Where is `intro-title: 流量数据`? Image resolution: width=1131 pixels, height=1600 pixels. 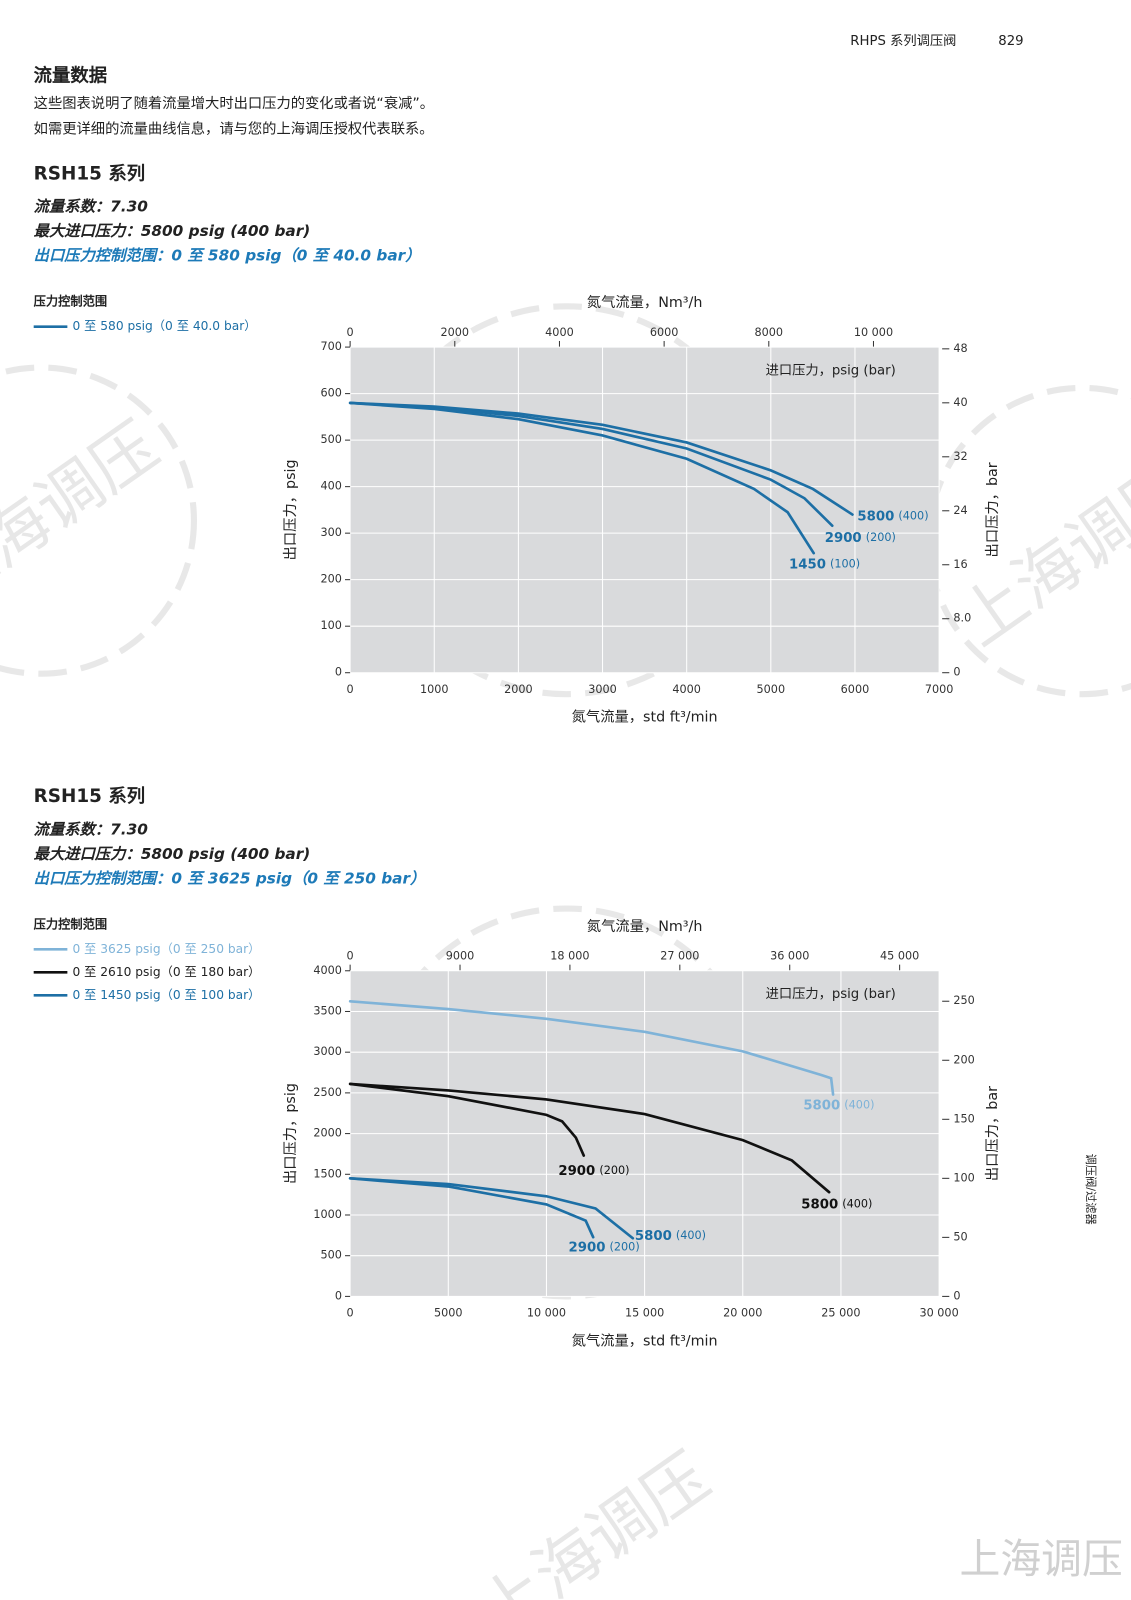 intro-title: 流量数据 is located at coordinates (70, 76).